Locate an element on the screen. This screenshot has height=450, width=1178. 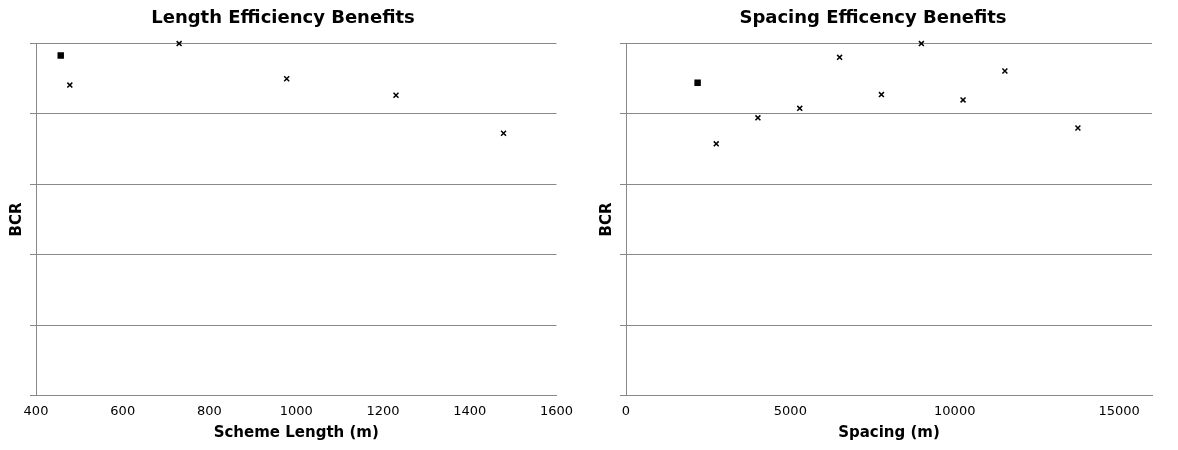
x-tick-label: 10000 is located at coordinates (955, 410).